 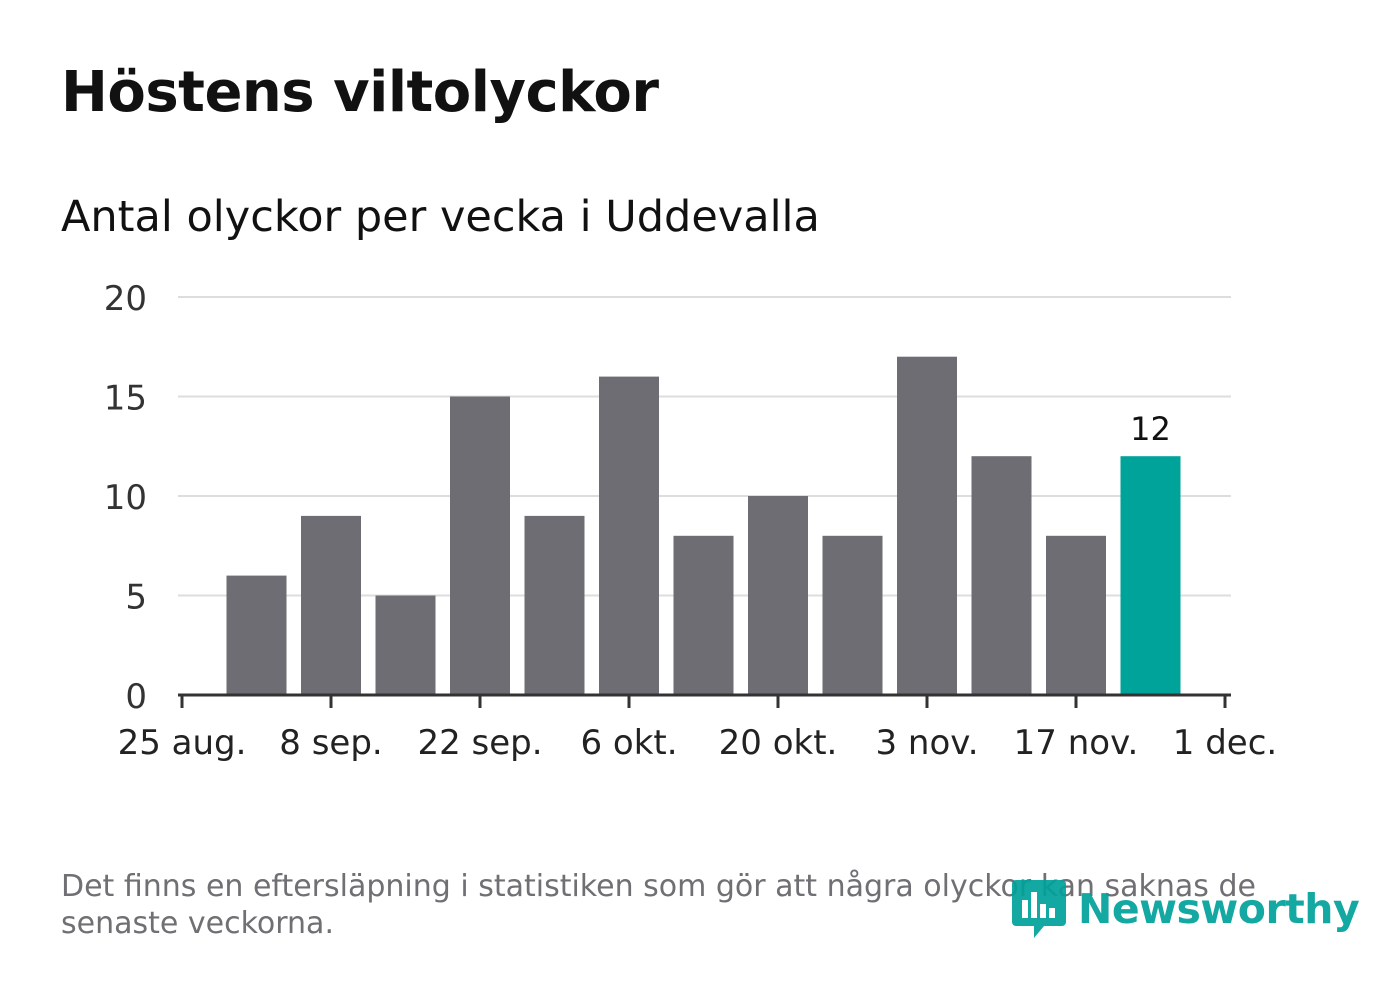 I want to click on x-tick-label: 17 nov., so click(x=1076, y=743).